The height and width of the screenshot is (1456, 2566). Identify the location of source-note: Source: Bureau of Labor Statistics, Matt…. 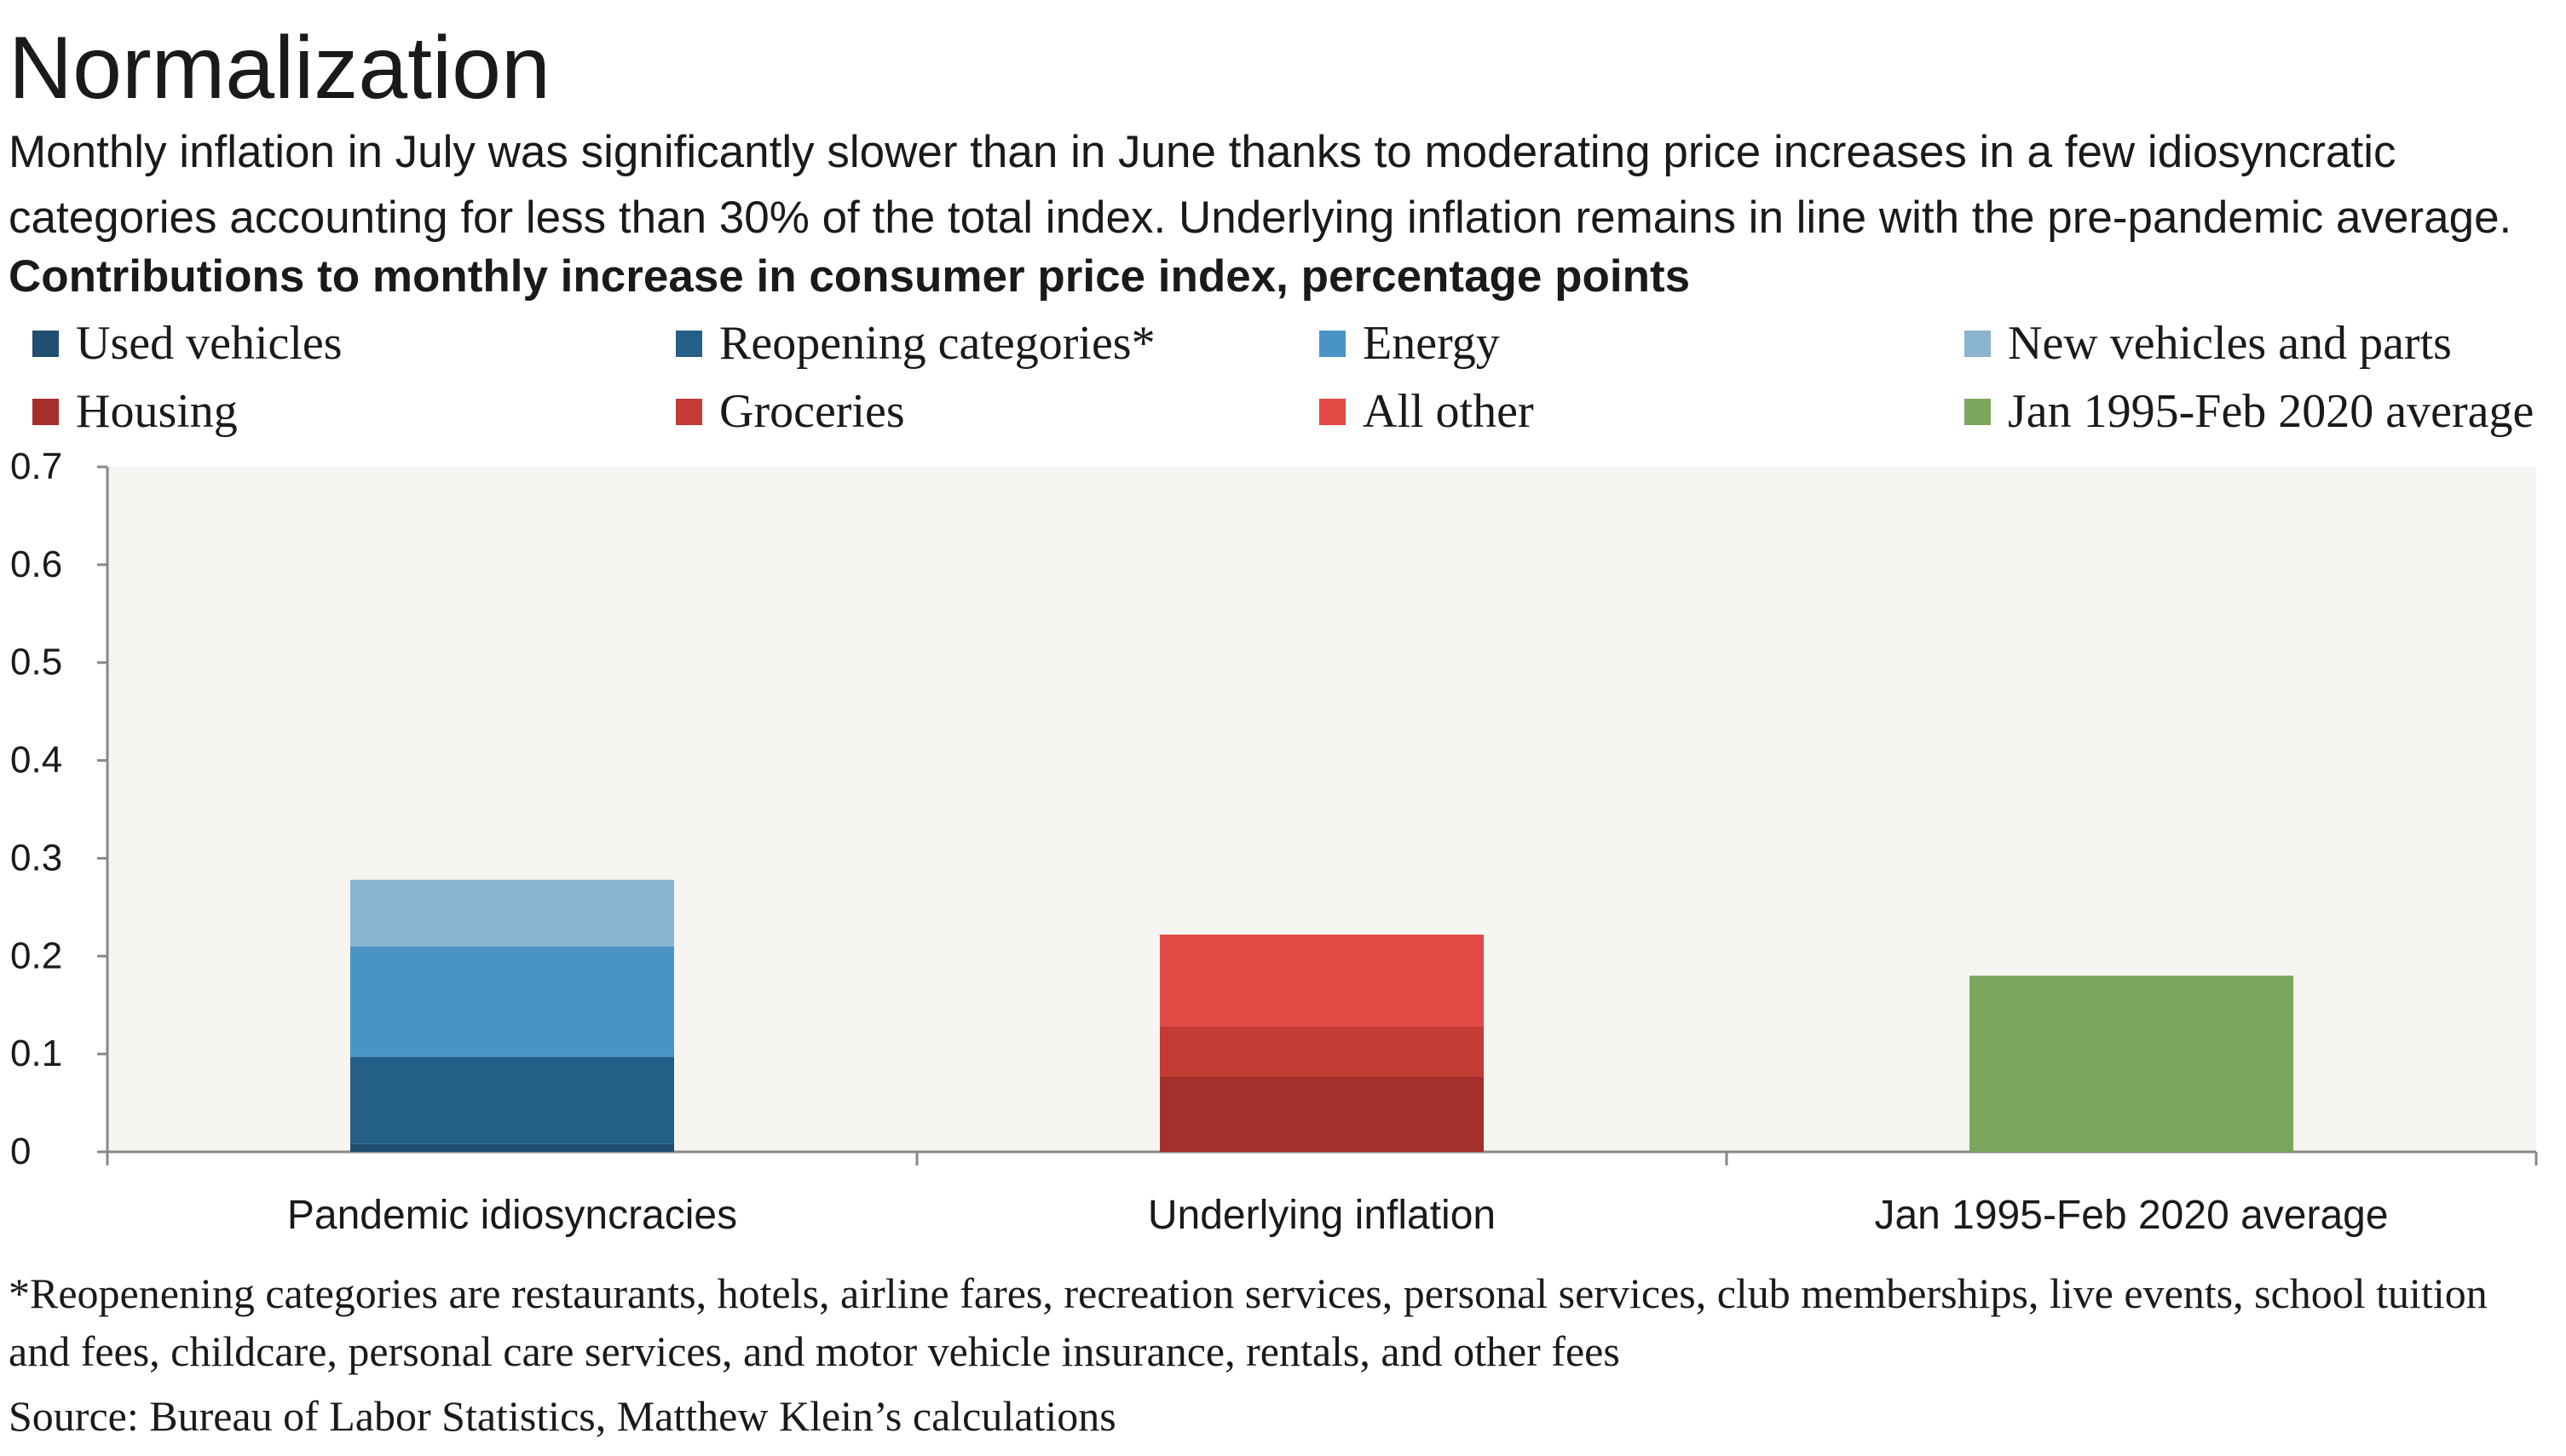
(562, 1416).